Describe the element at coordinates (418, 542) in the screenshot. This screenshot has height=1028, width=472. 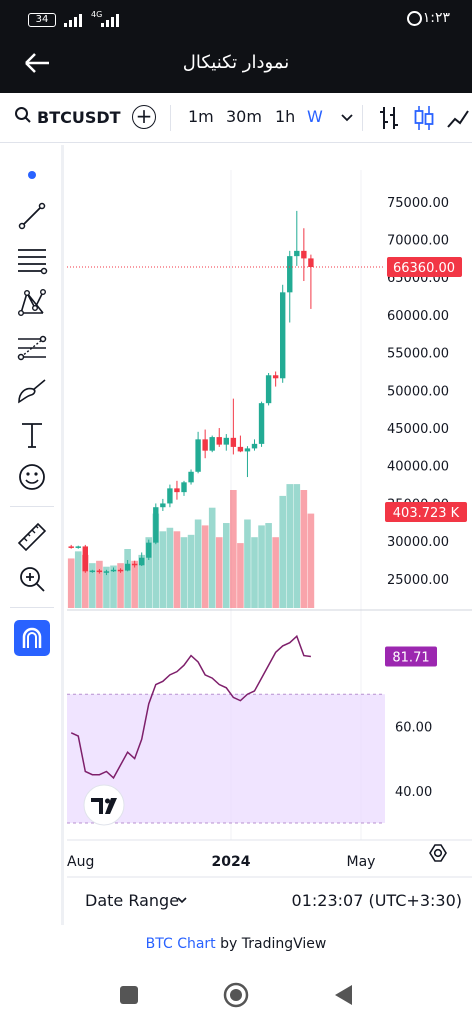
I see `price-tick: 30000.00` at that location.